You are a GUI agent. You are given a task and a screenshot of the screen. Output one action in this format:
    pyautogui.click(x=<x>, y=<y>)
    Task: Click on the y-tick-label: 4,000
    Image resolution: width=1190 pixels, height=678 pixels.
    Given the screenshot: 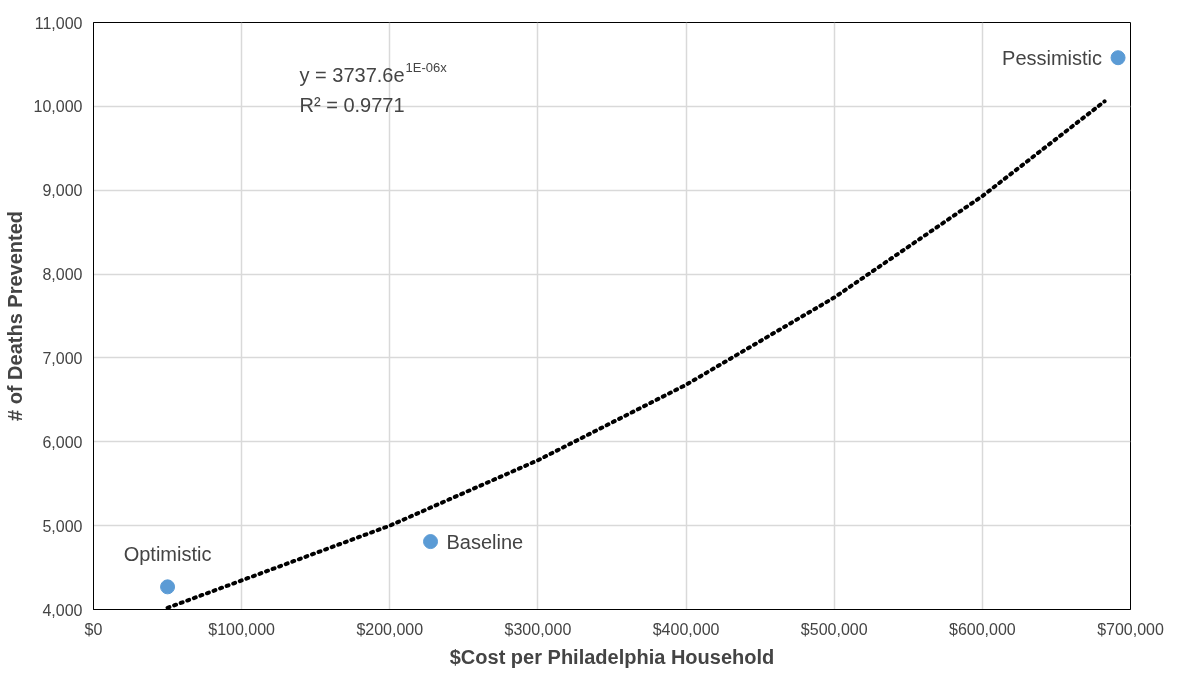 What is the action you would take?
    pyautogui.click(x=62, y=610)
    